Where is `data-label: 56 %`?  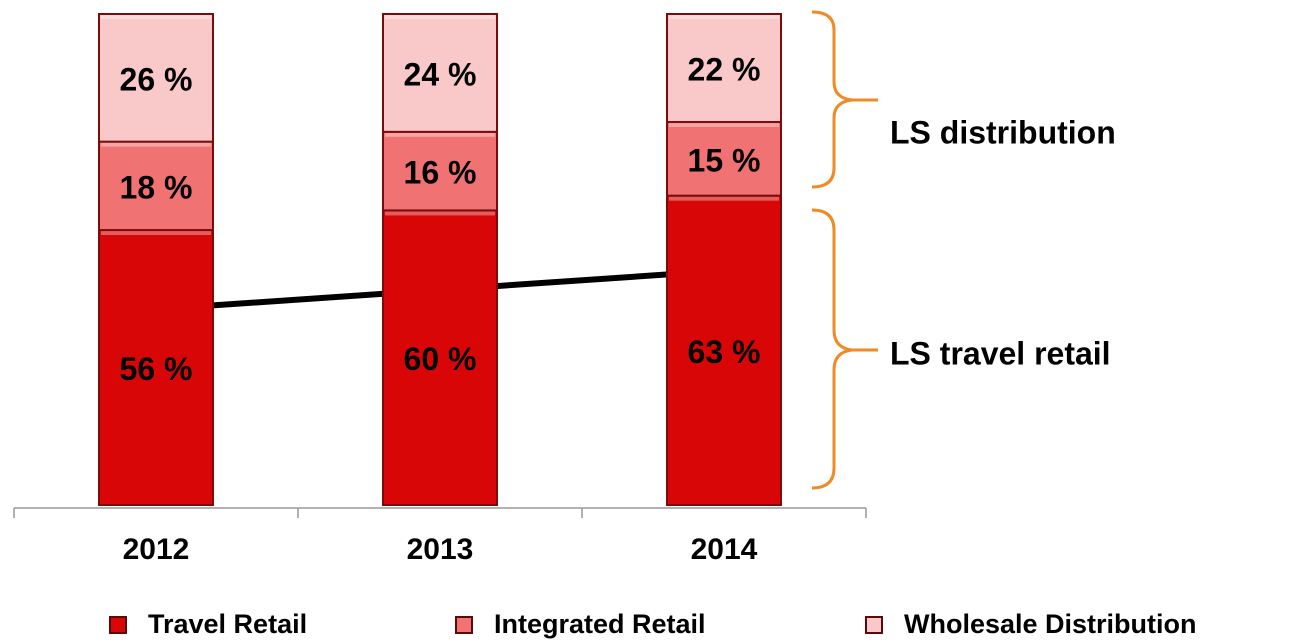 data-label: 56 % is located at coordinates (156, 369).